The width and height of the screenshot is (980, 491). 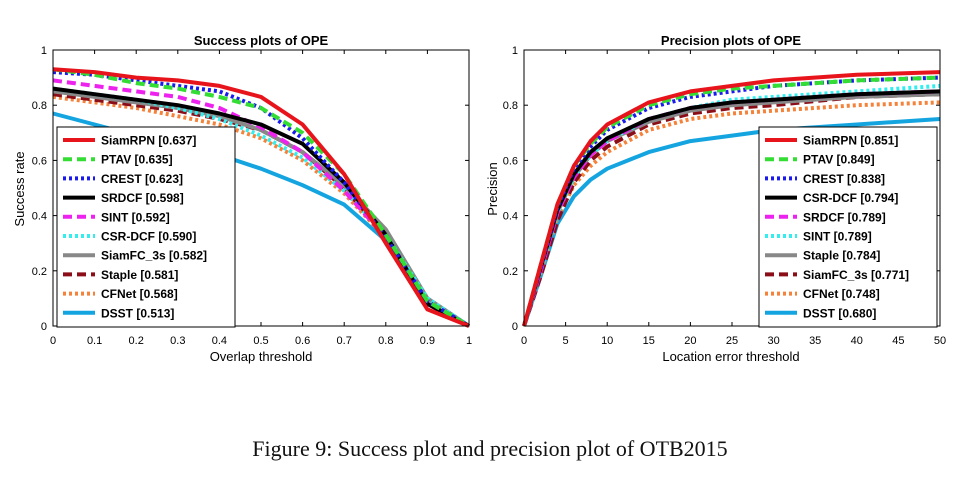 I want to click on legend-entry-label: SiamRPN [0.851], so click(x=850, y=141).